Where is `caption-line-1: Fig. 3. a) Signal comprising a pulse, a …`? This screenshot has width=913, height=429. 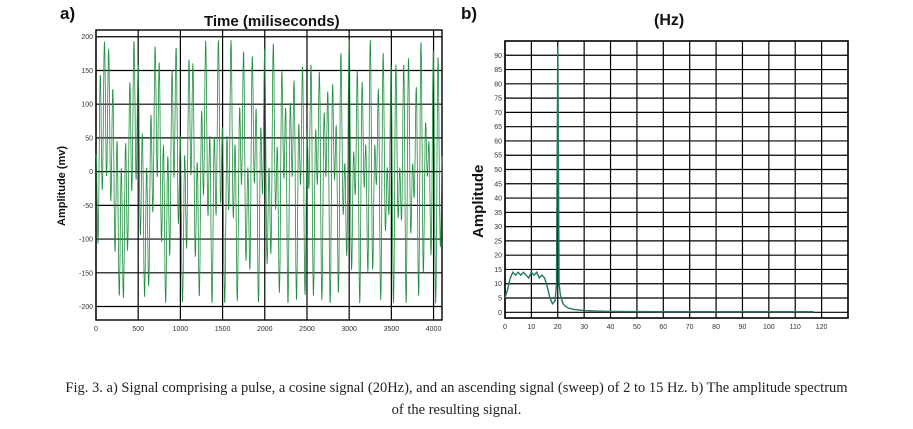 caption-line-1: Fig. 3. a) Signal comprising a pulse, a … is located at coordinates (456, 388).